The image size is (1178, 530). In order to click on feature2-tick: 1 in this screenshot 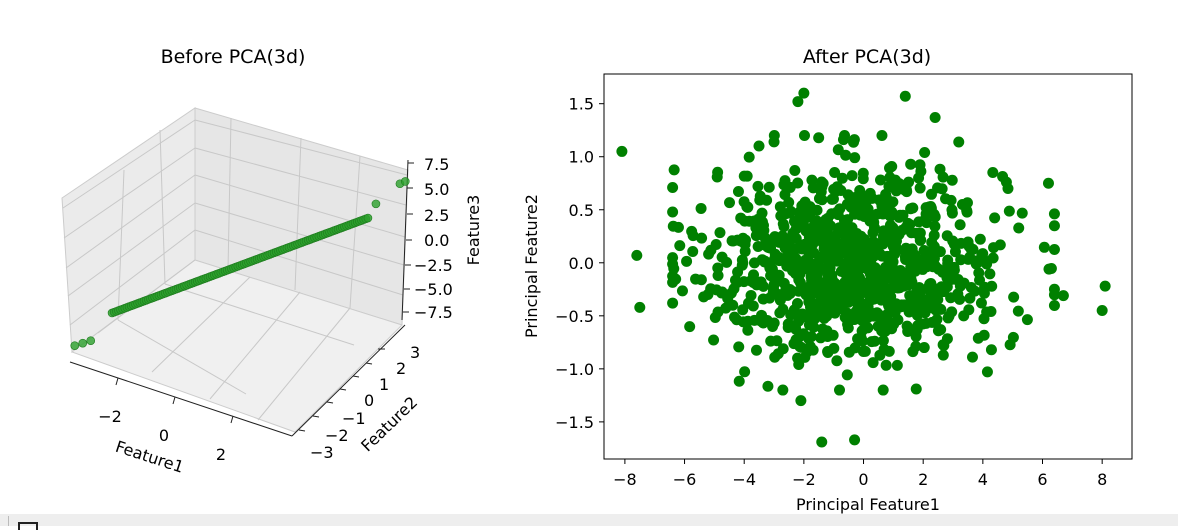, I will do `click(384, 384)`.